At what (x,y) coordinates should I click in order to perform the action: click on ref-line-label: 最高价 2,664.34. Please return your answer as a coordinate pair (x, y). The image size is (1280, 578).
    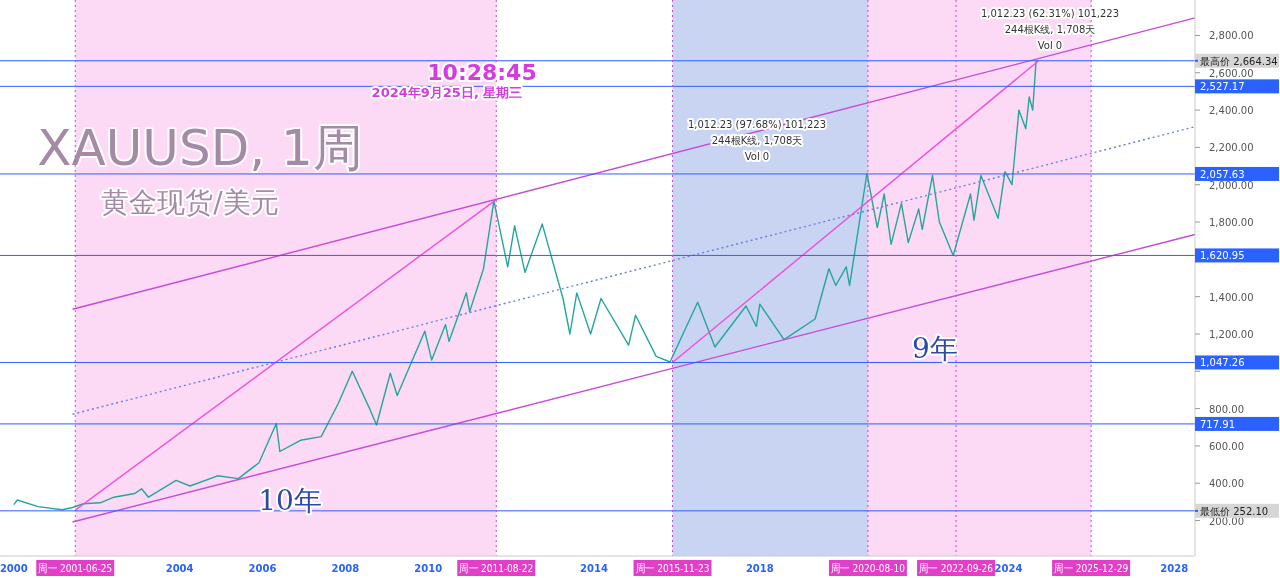
    Looking at the image, I should click on (1239, 61).